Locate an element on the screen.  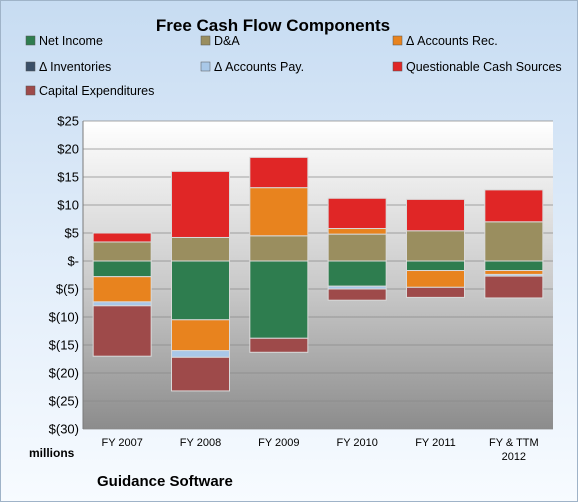
legend-label: Δ Accounts Rec. is located at coordinates (452, 41).